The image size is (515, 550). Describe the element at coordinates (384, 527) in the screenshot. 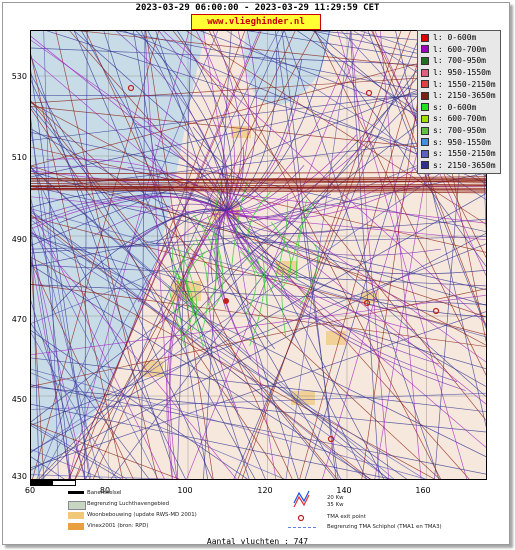

I see `tma-border-label: Begrenzing TMA Schiphol (TMA1 en TMA3)` at that location.